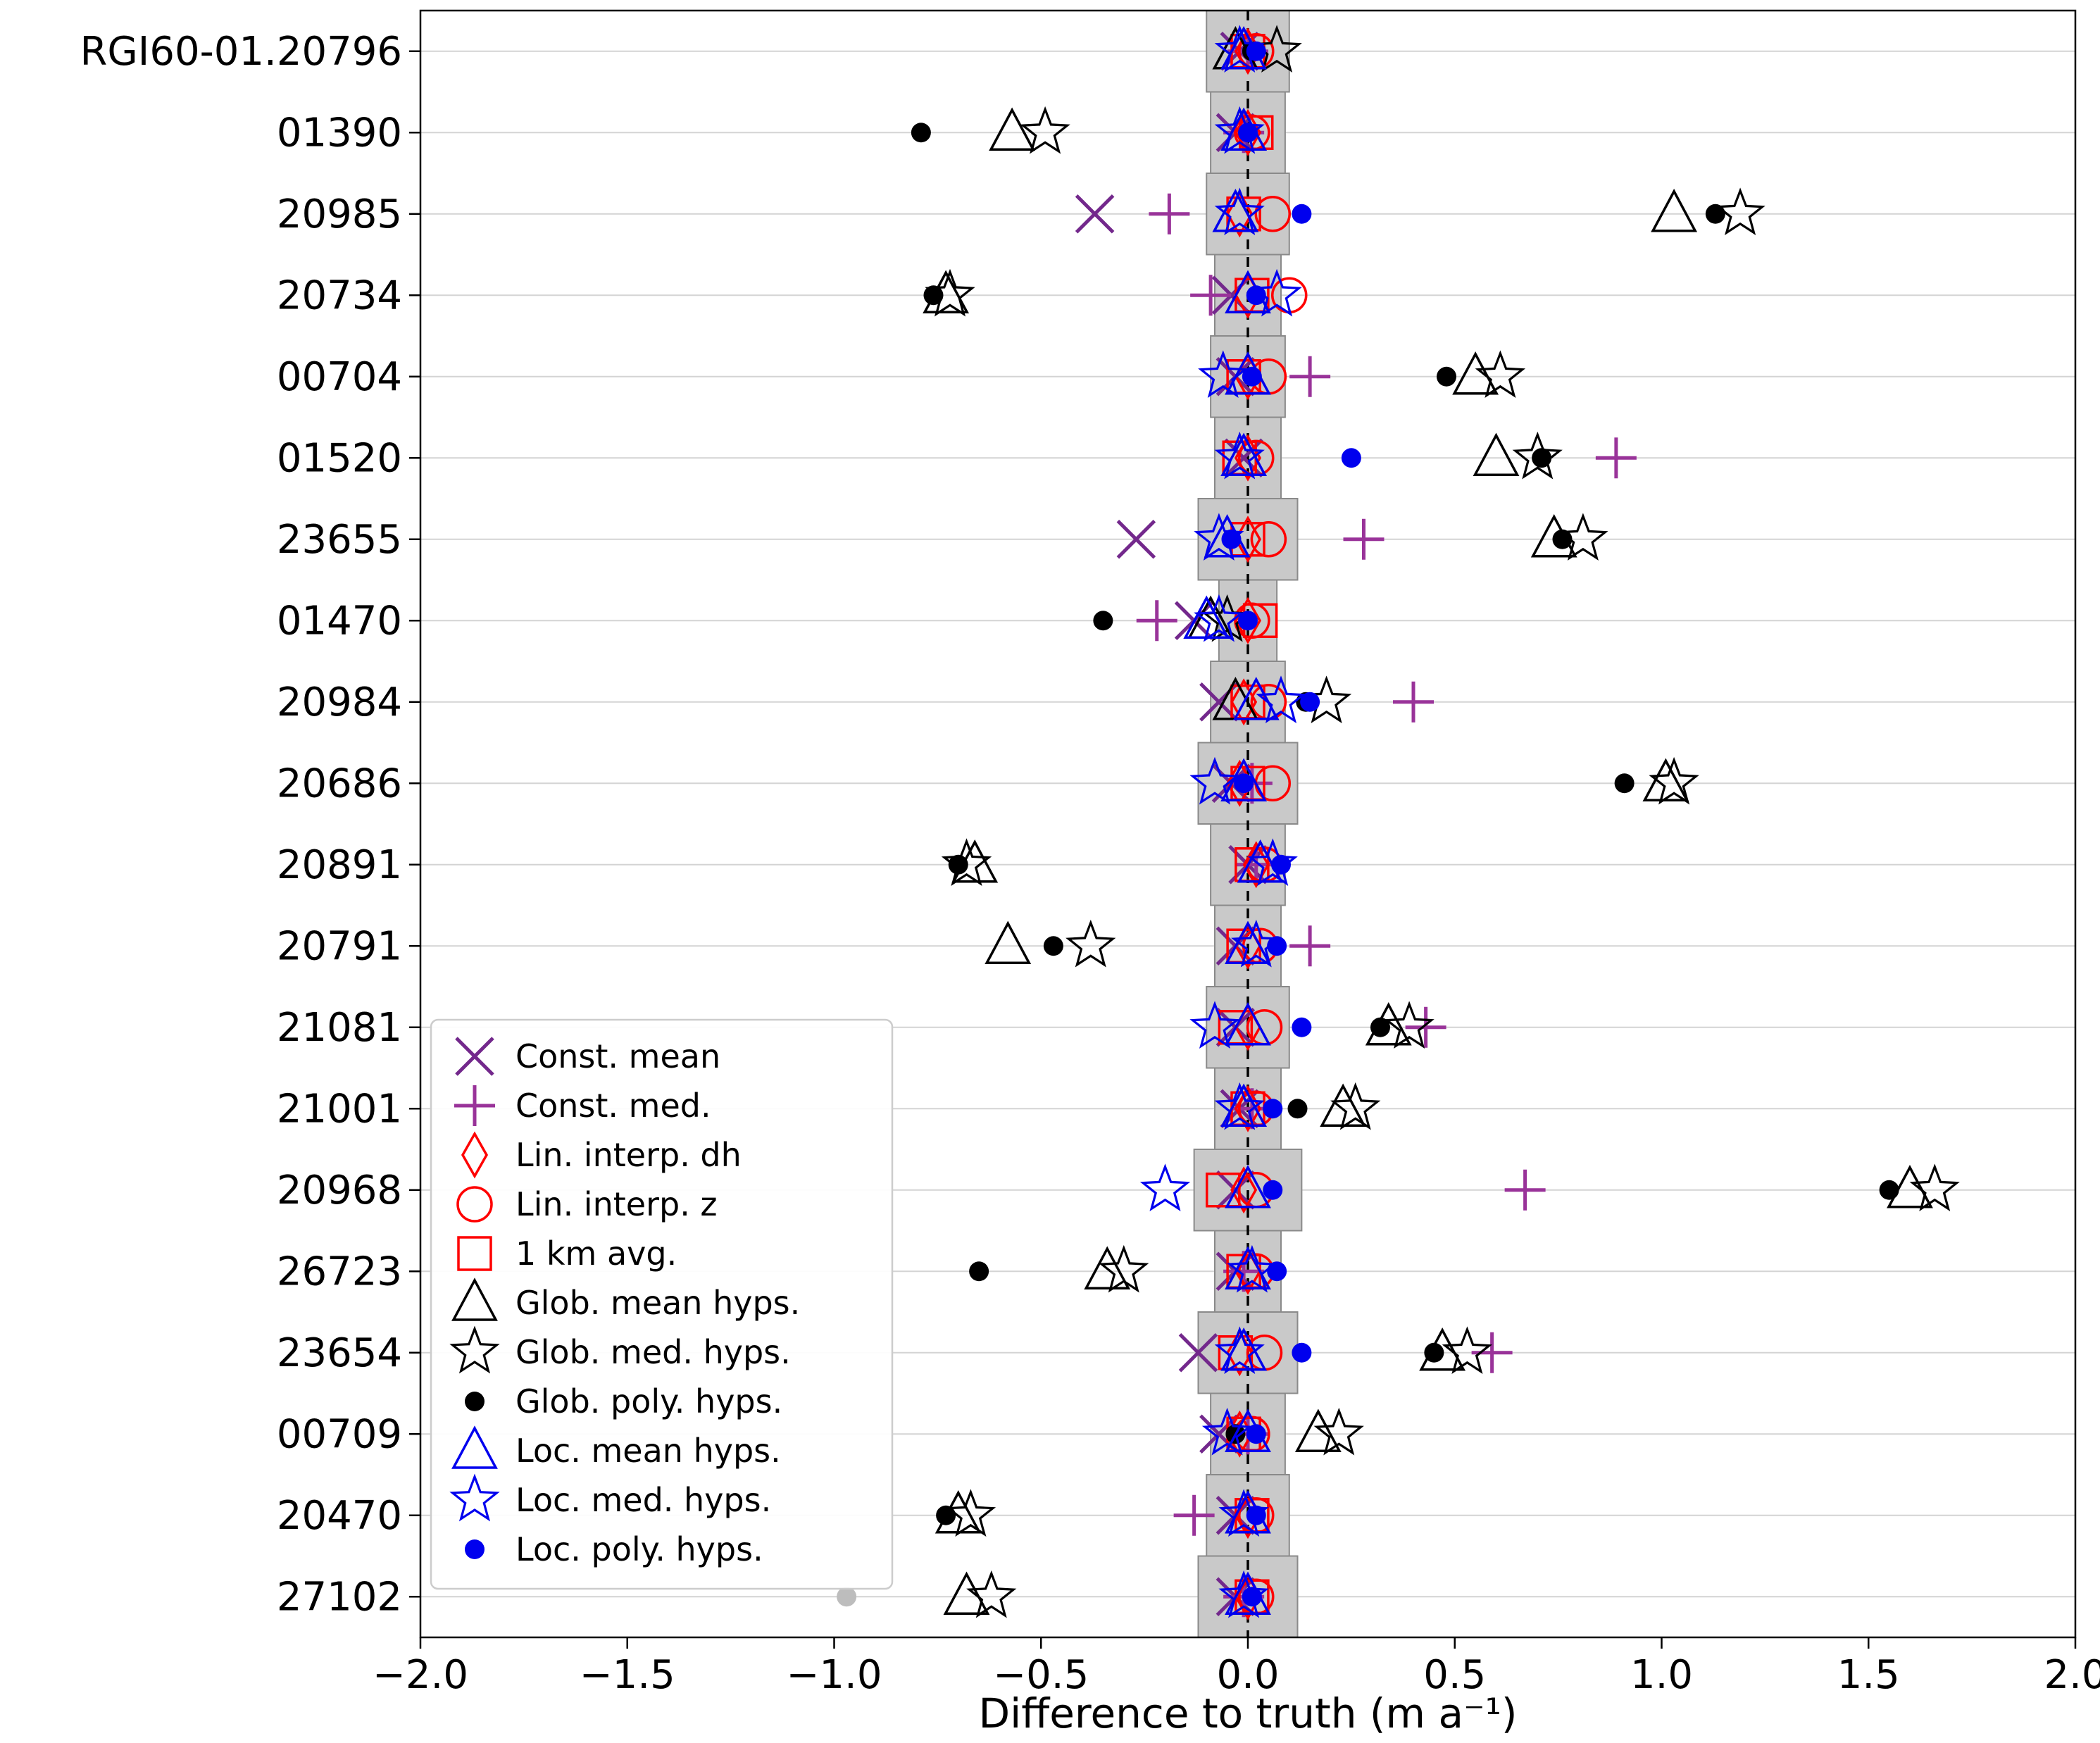  I want to click on x-tick-label: −0.5, so click(1041, 1675).